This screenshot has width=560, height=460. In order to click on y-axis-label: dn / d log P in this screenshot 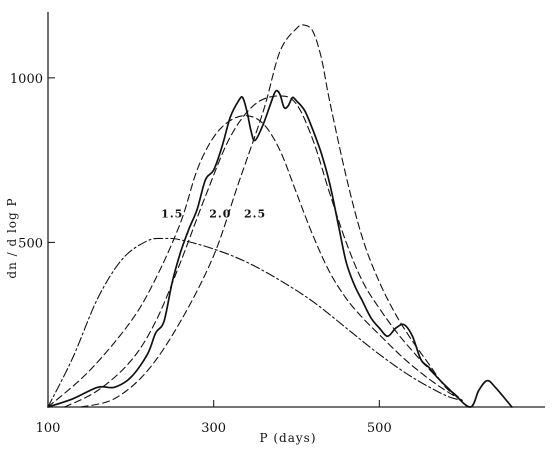, I will do `click(12, 237)`.